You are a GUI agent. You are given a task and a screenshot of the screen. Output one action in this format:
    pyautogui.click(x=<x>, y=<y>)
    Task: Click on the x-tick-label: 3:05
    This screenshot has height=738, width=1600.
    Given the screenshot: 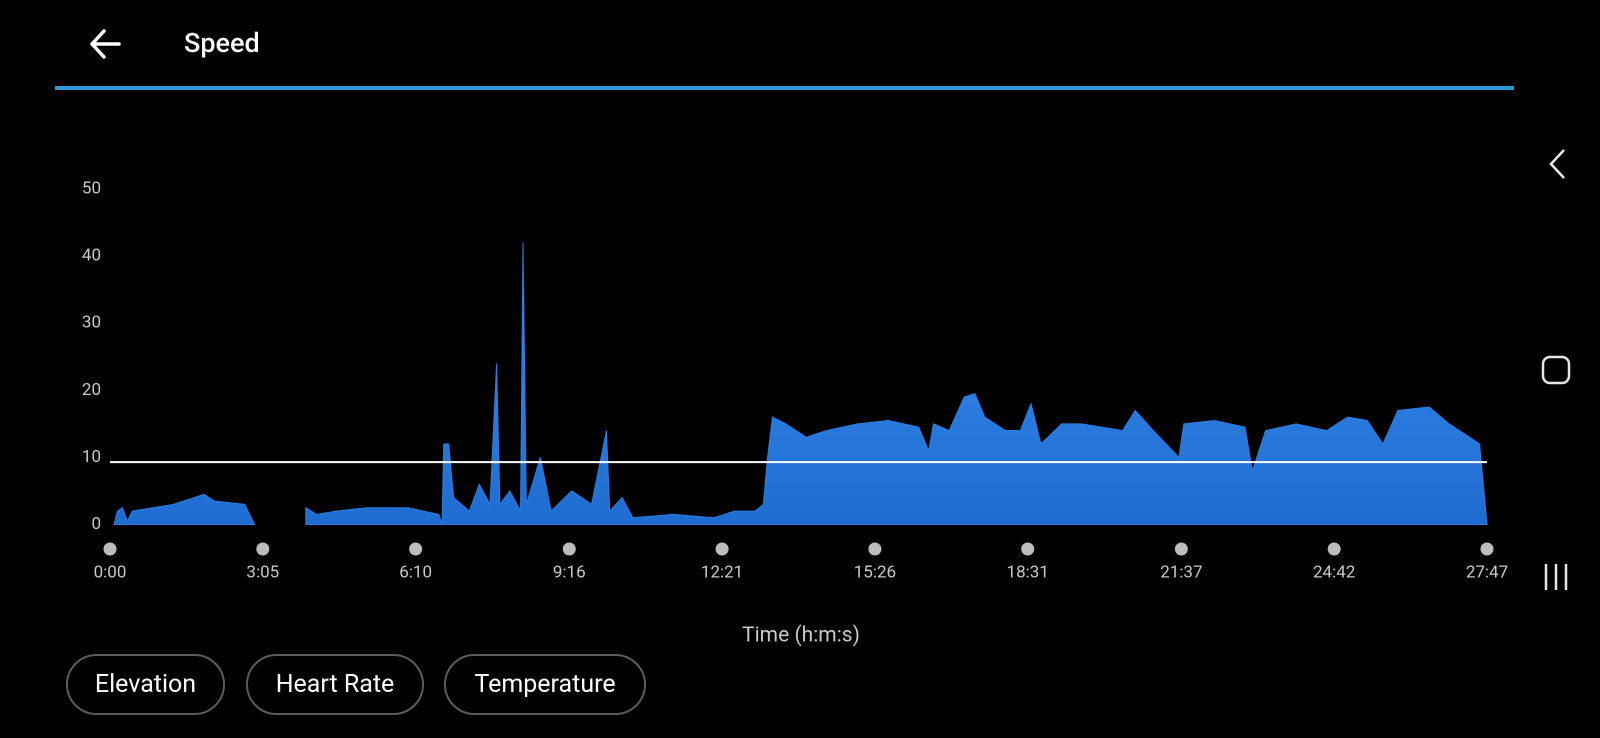 What is the action you would take?
    pyautogui.click(x=262, y=572)
    